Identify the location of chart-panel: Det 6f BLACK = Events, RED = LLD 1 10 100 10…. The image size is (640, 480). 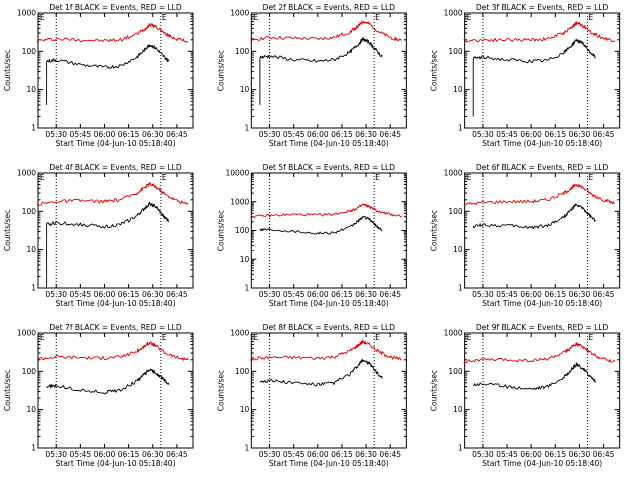
(525, 235).